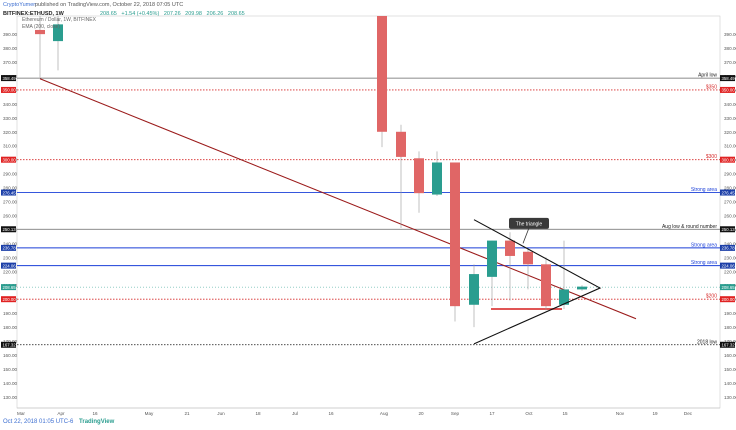 Image resolution: width=736 pixels, height=430 pixels. I want to click on price-tick-label: 330.00, so click(730, 118).